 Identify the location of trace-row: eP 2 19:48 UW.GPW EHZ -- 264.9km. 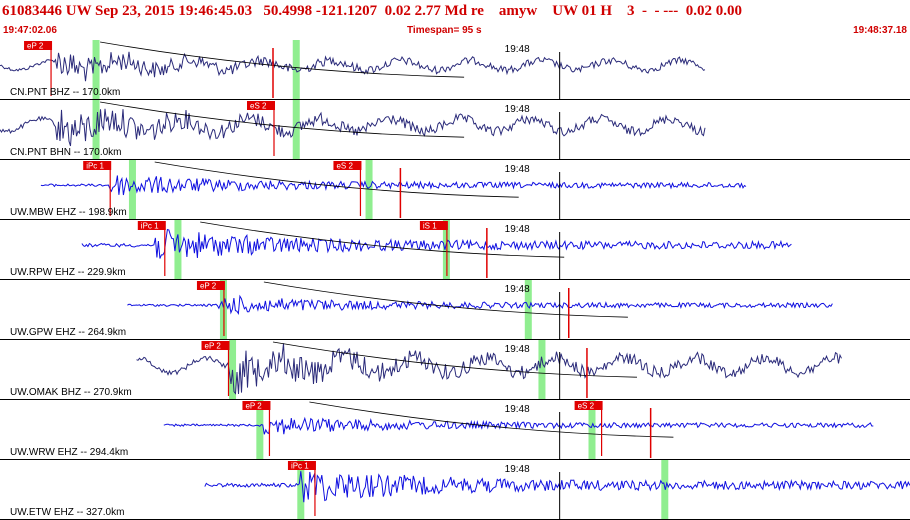
(455, 310).